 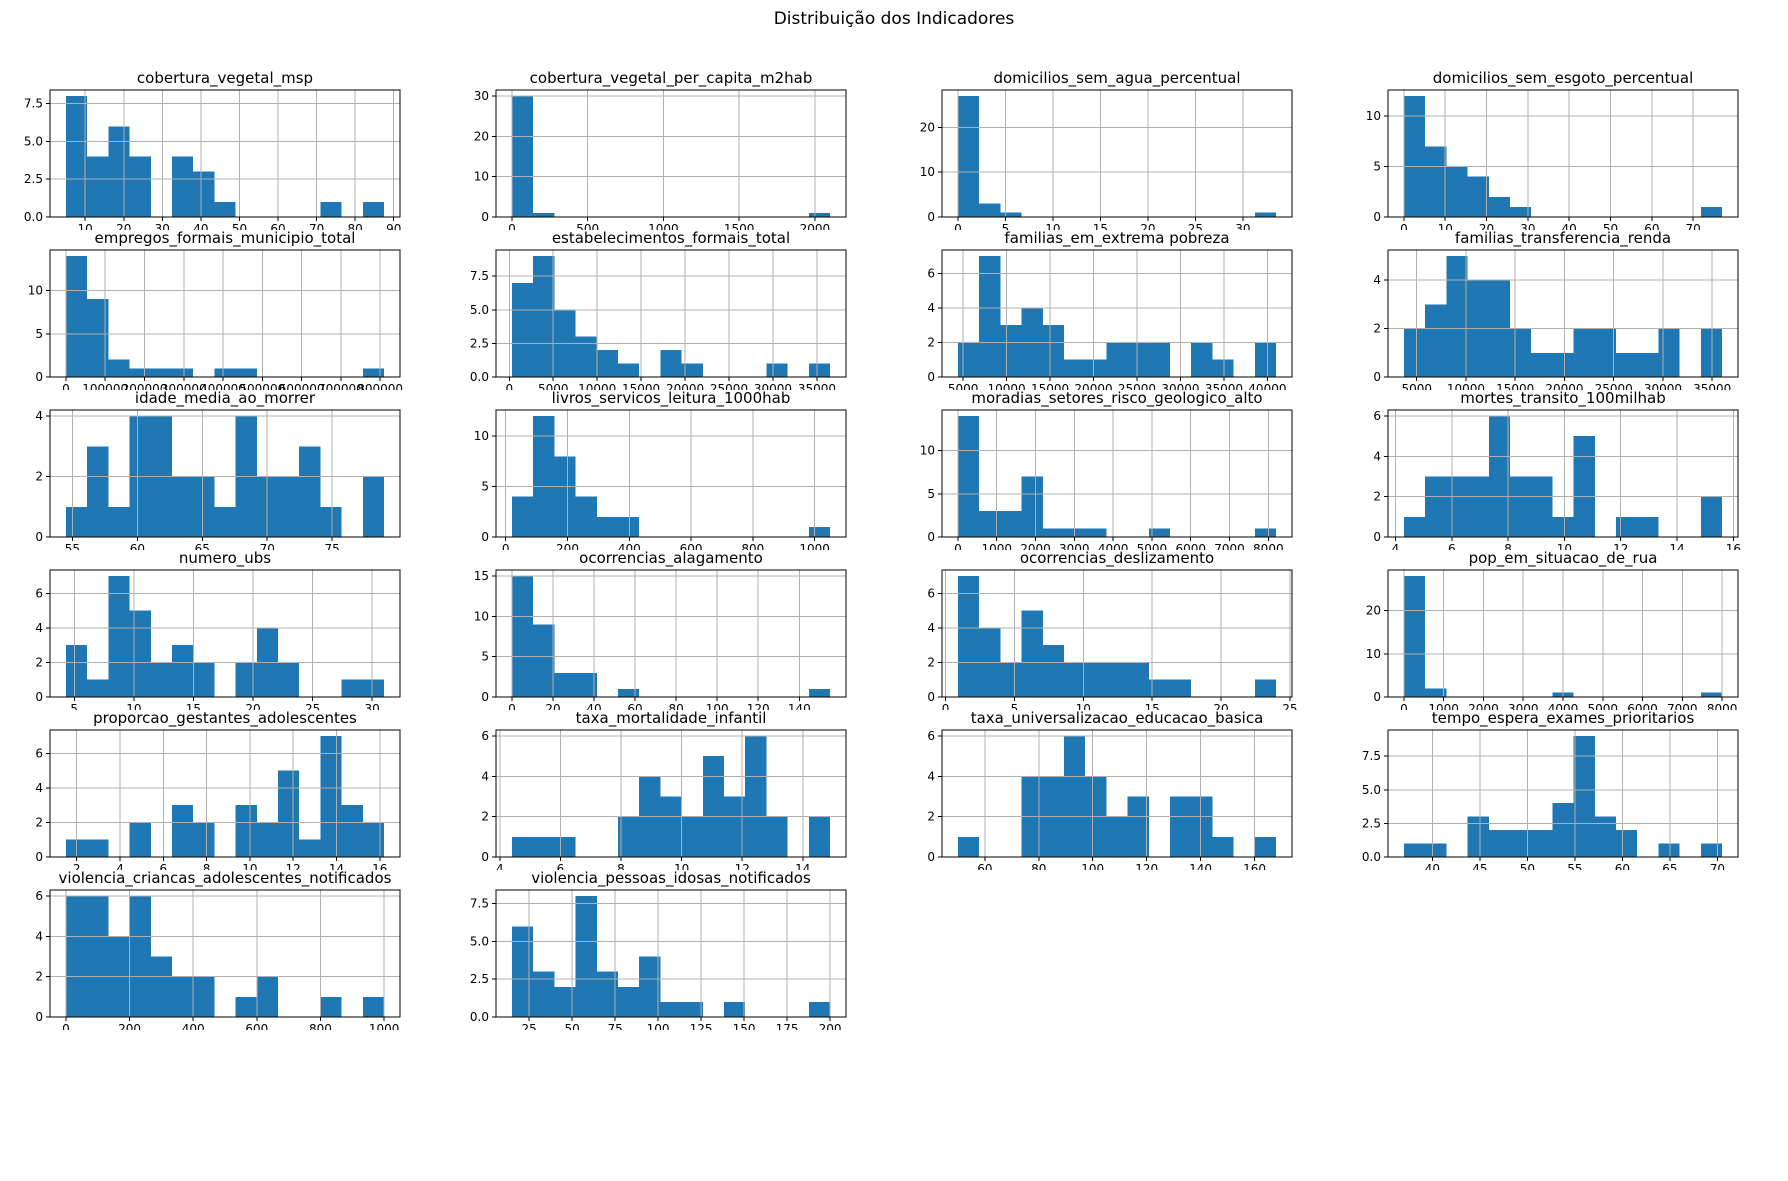 I want to click on y-tick-label: 0.0, so click(x=33, y=217).